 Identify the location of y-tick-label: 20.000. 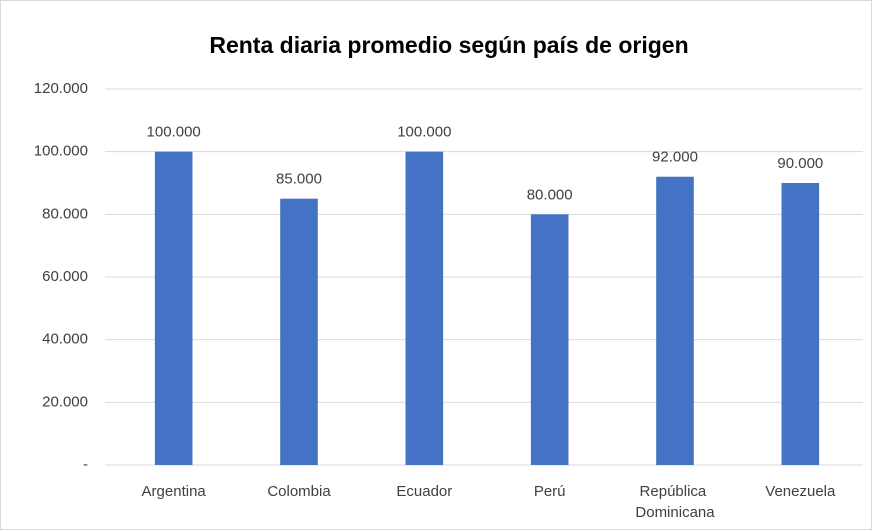
(65, 401).